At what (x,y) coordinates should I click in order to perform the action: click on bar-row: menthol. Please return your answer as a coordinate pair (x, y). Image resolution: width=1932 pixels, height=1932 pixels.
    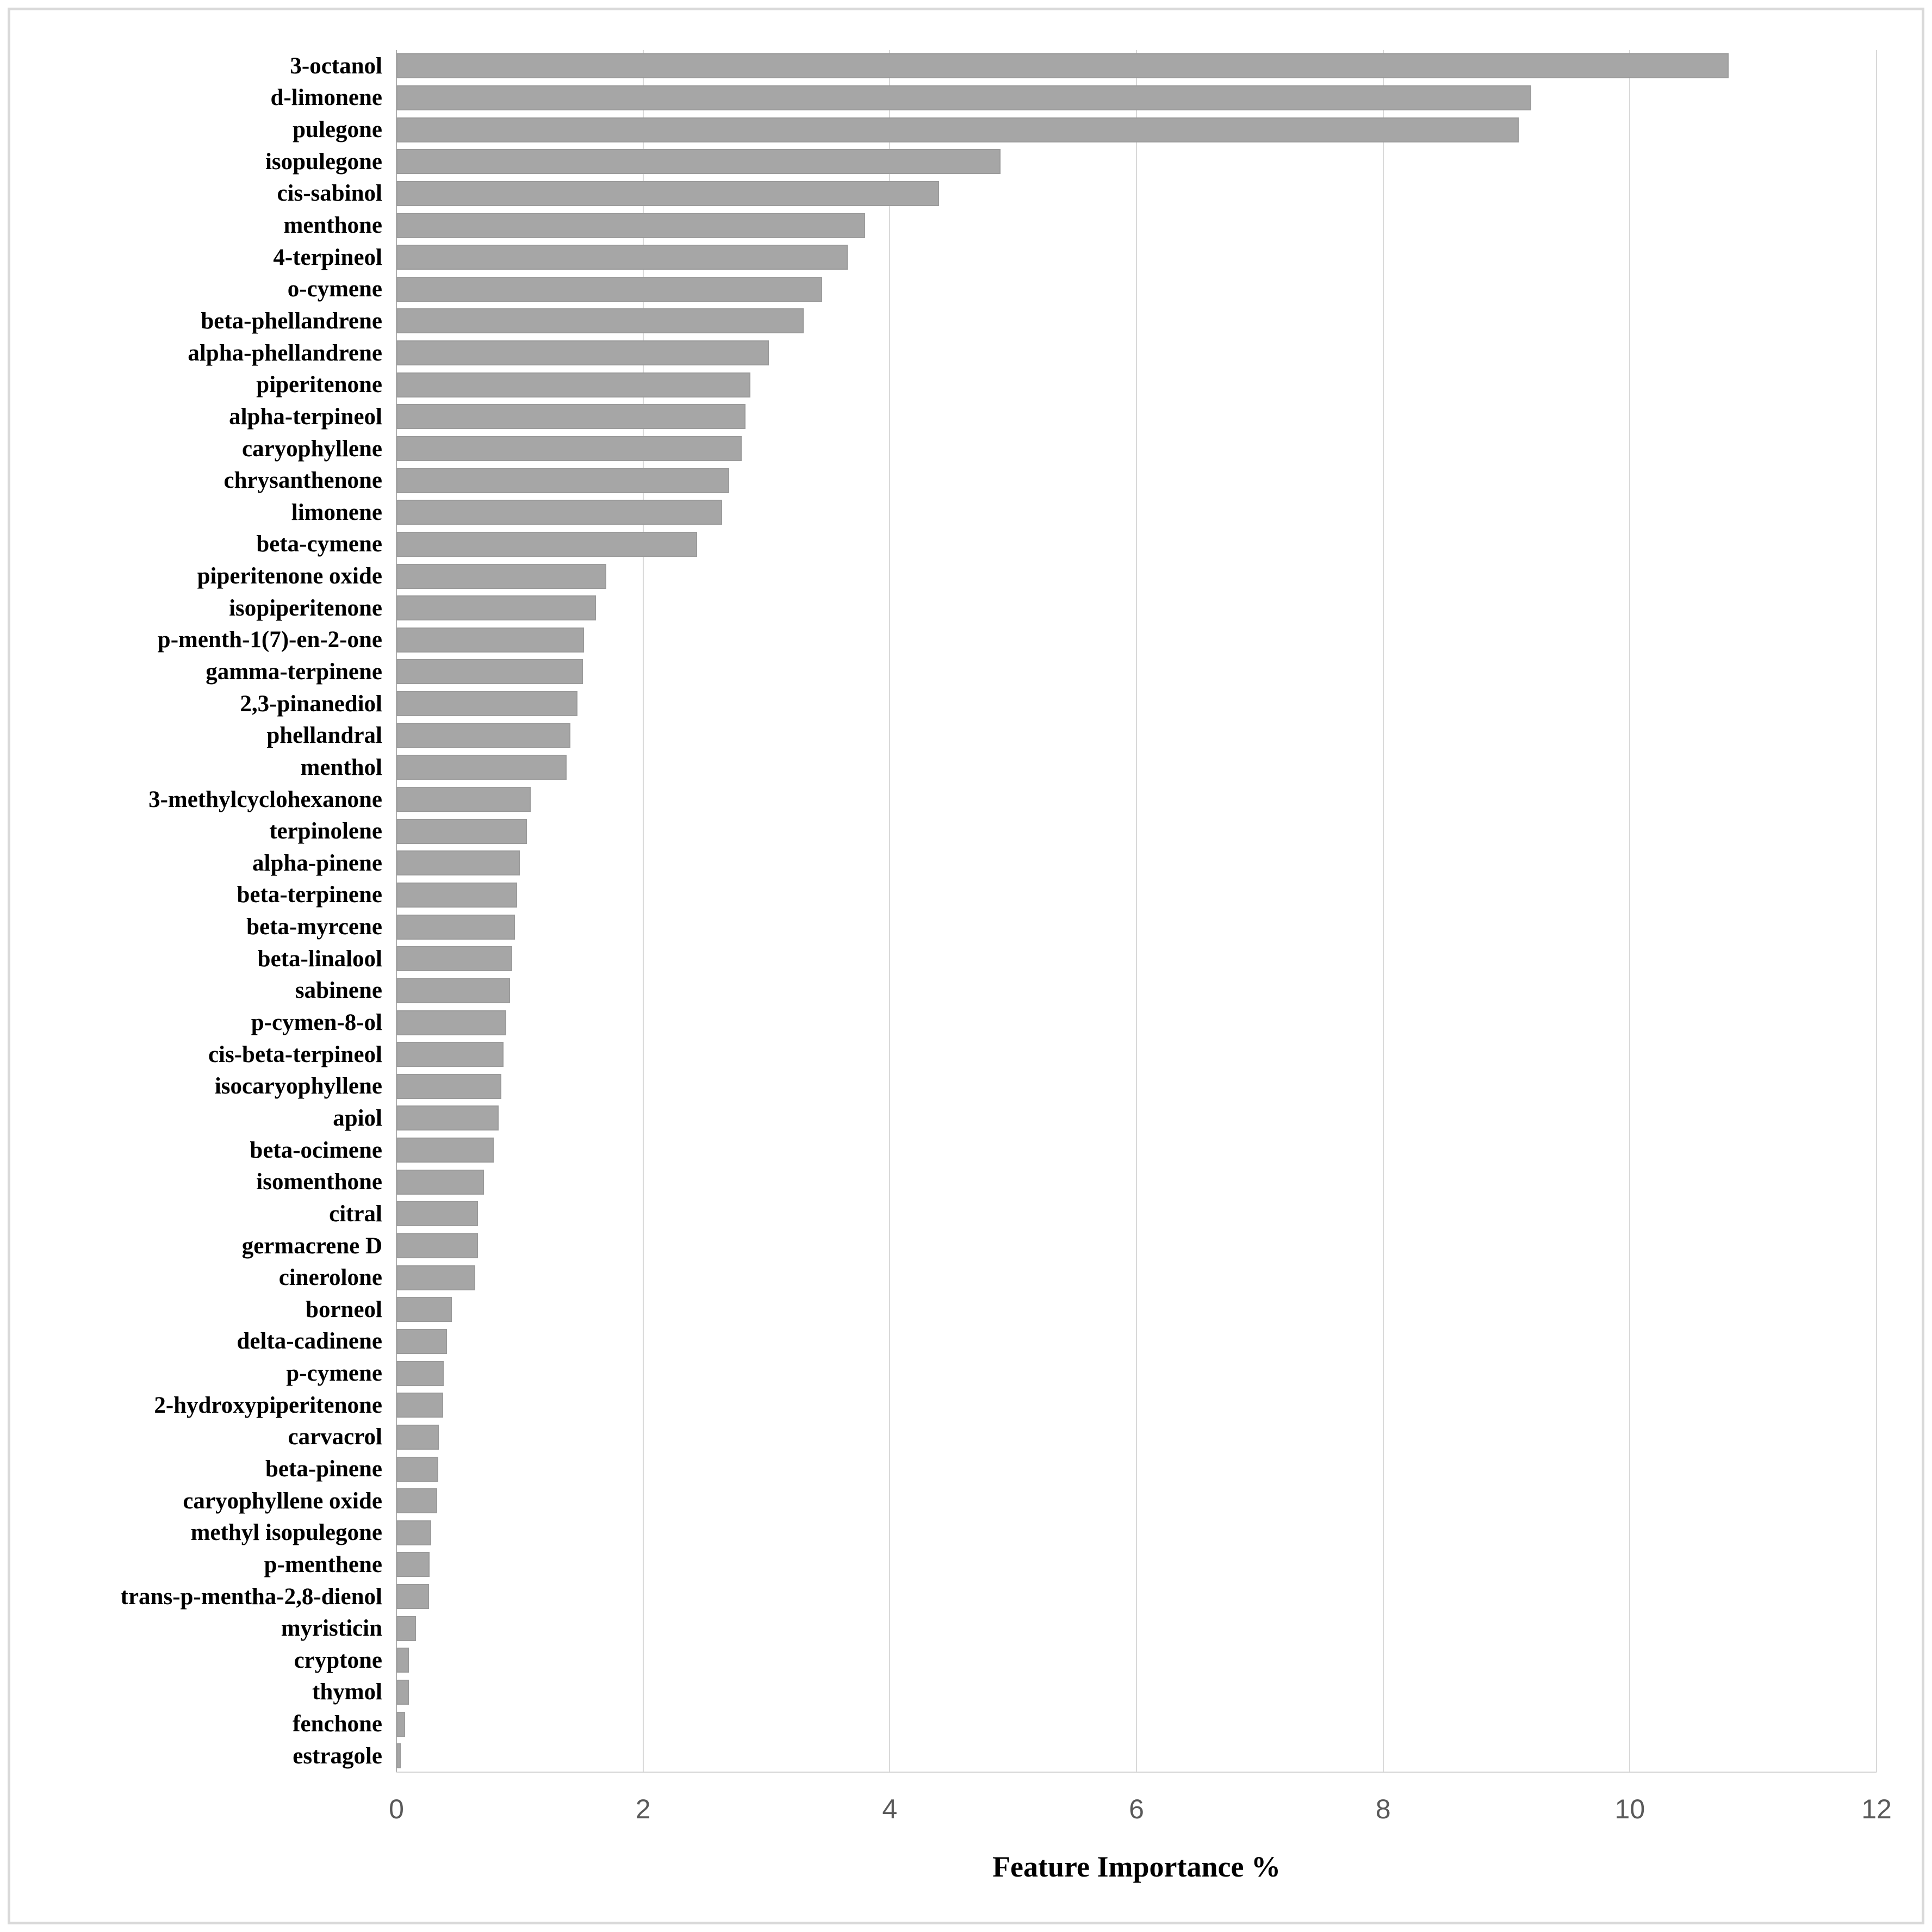
    Looking at the image, I should click on (966, 767).